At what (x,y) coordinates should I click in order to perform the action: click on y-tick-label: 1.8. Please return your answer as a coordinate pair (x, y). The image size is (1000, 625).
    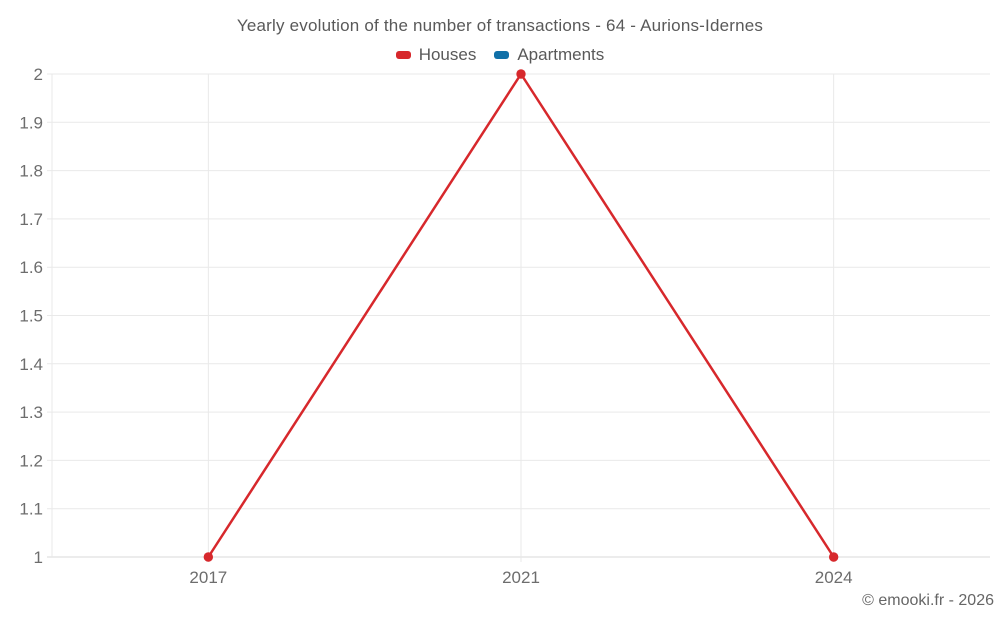
    Looking at the image, I should click on (31, 171).